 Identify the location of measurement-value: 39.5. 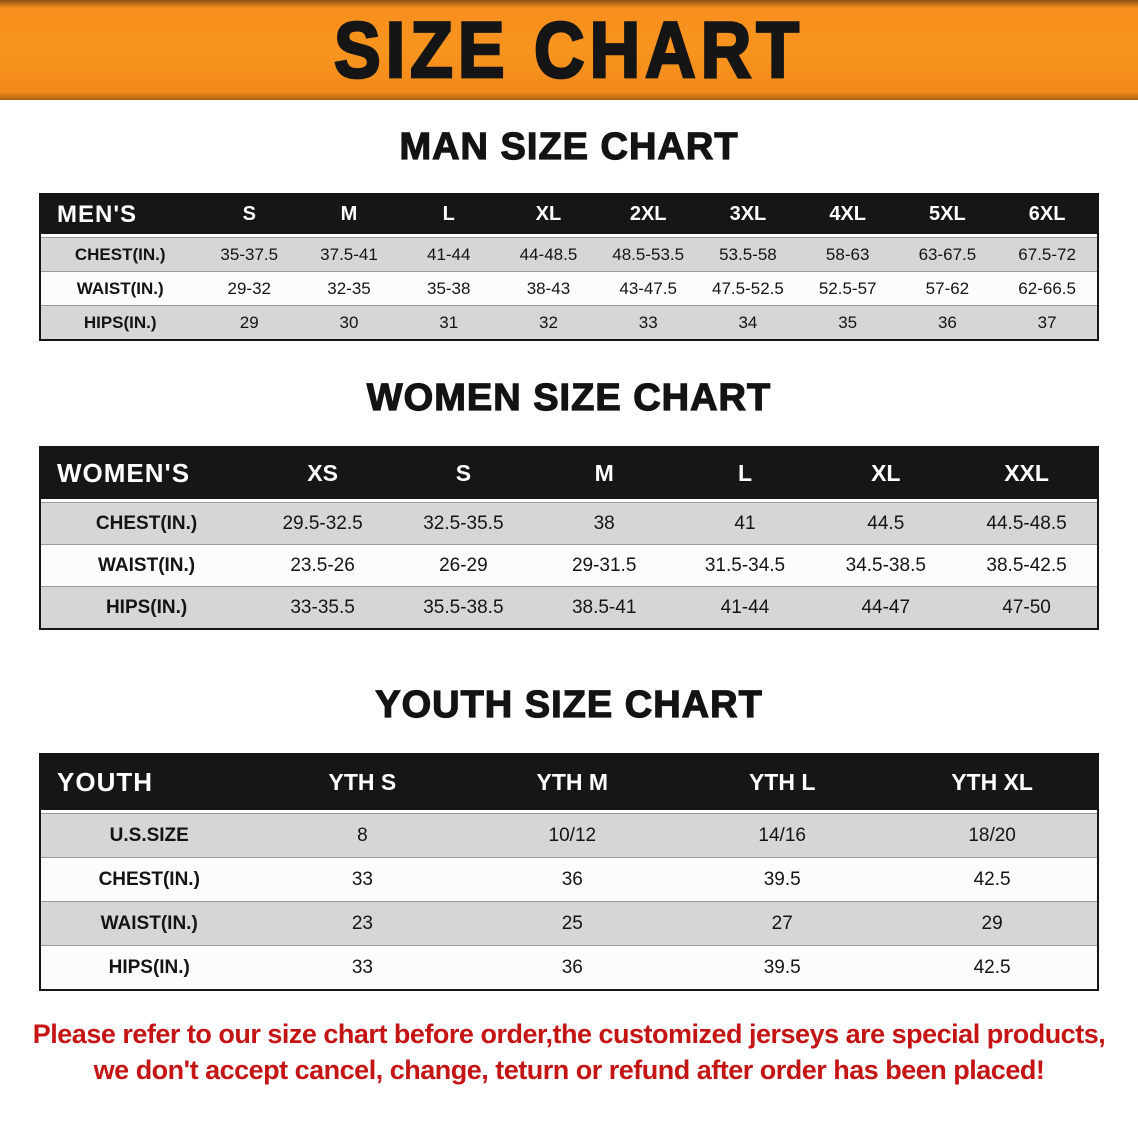
(782, 967).